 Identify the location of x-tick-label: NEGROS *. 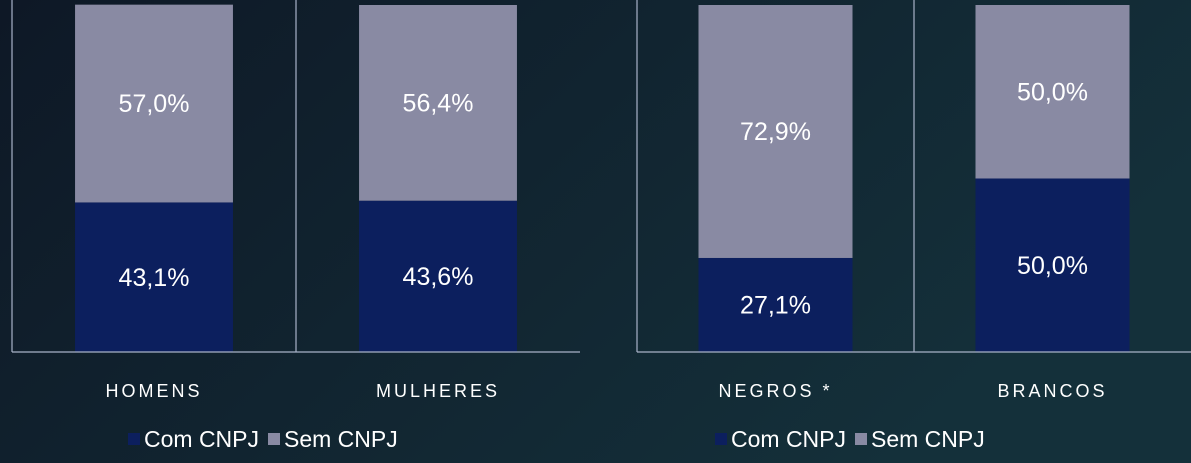
(775, 391).